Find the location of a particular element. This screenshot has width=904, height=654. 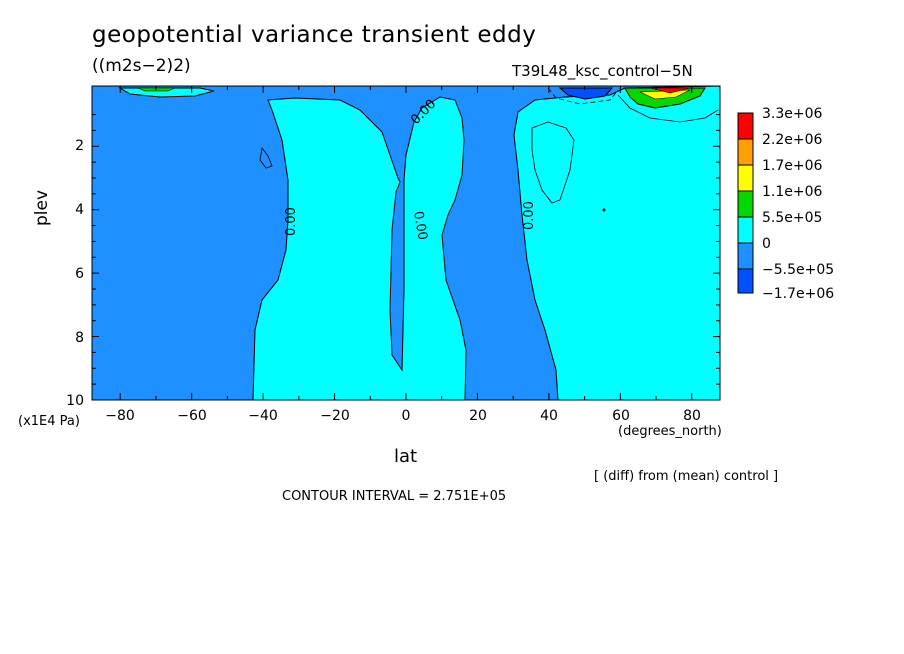

contour-dot is located at coordinates (604, 210).